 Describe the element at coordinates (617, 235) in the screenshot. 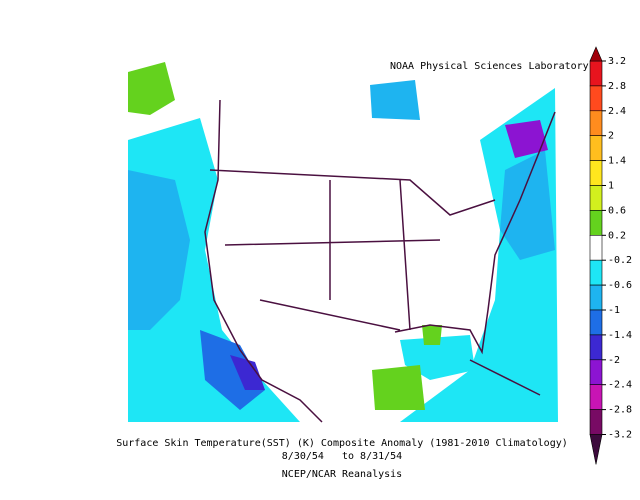

I see `colorbar-tick-label: 0.2` at that location.